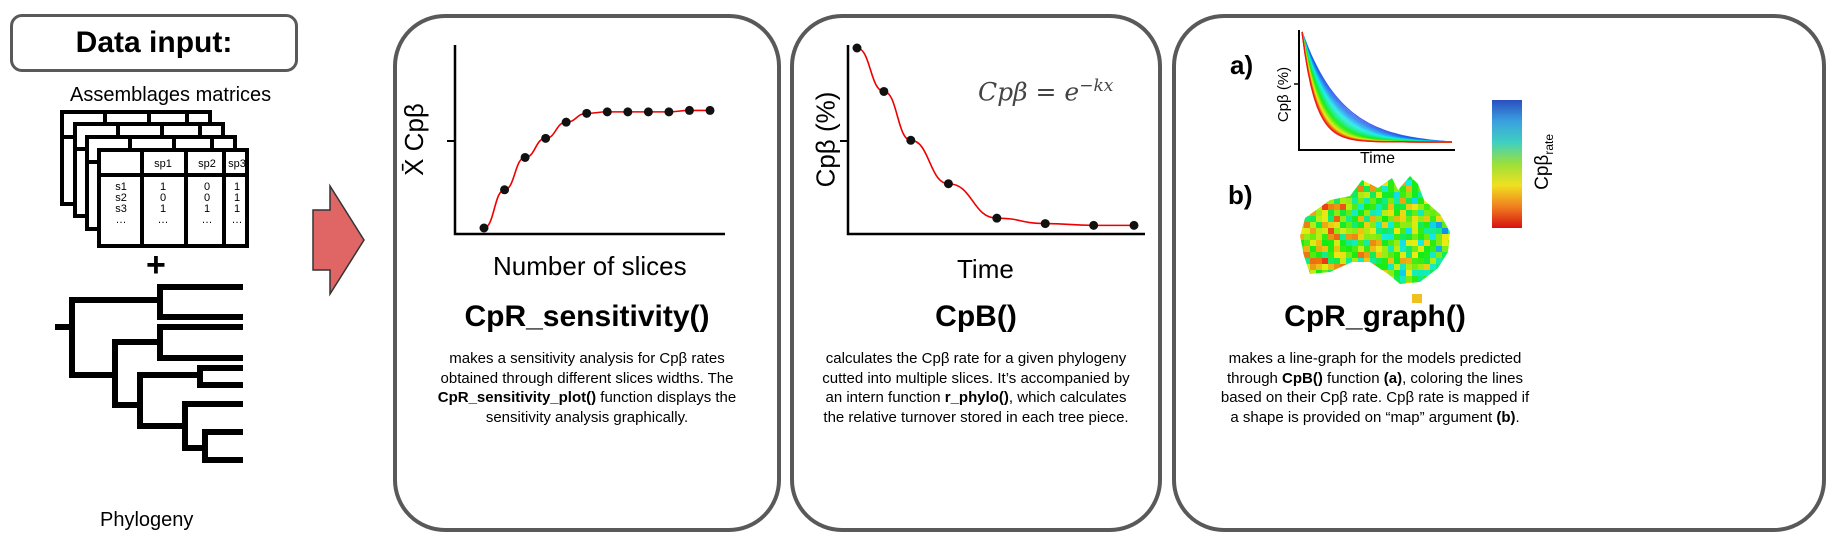 This screenshot has height=546, width=1836. Describe the element at coordinates (163, 187) in the screenshot. I see `matrix-cell: 1` at that location.